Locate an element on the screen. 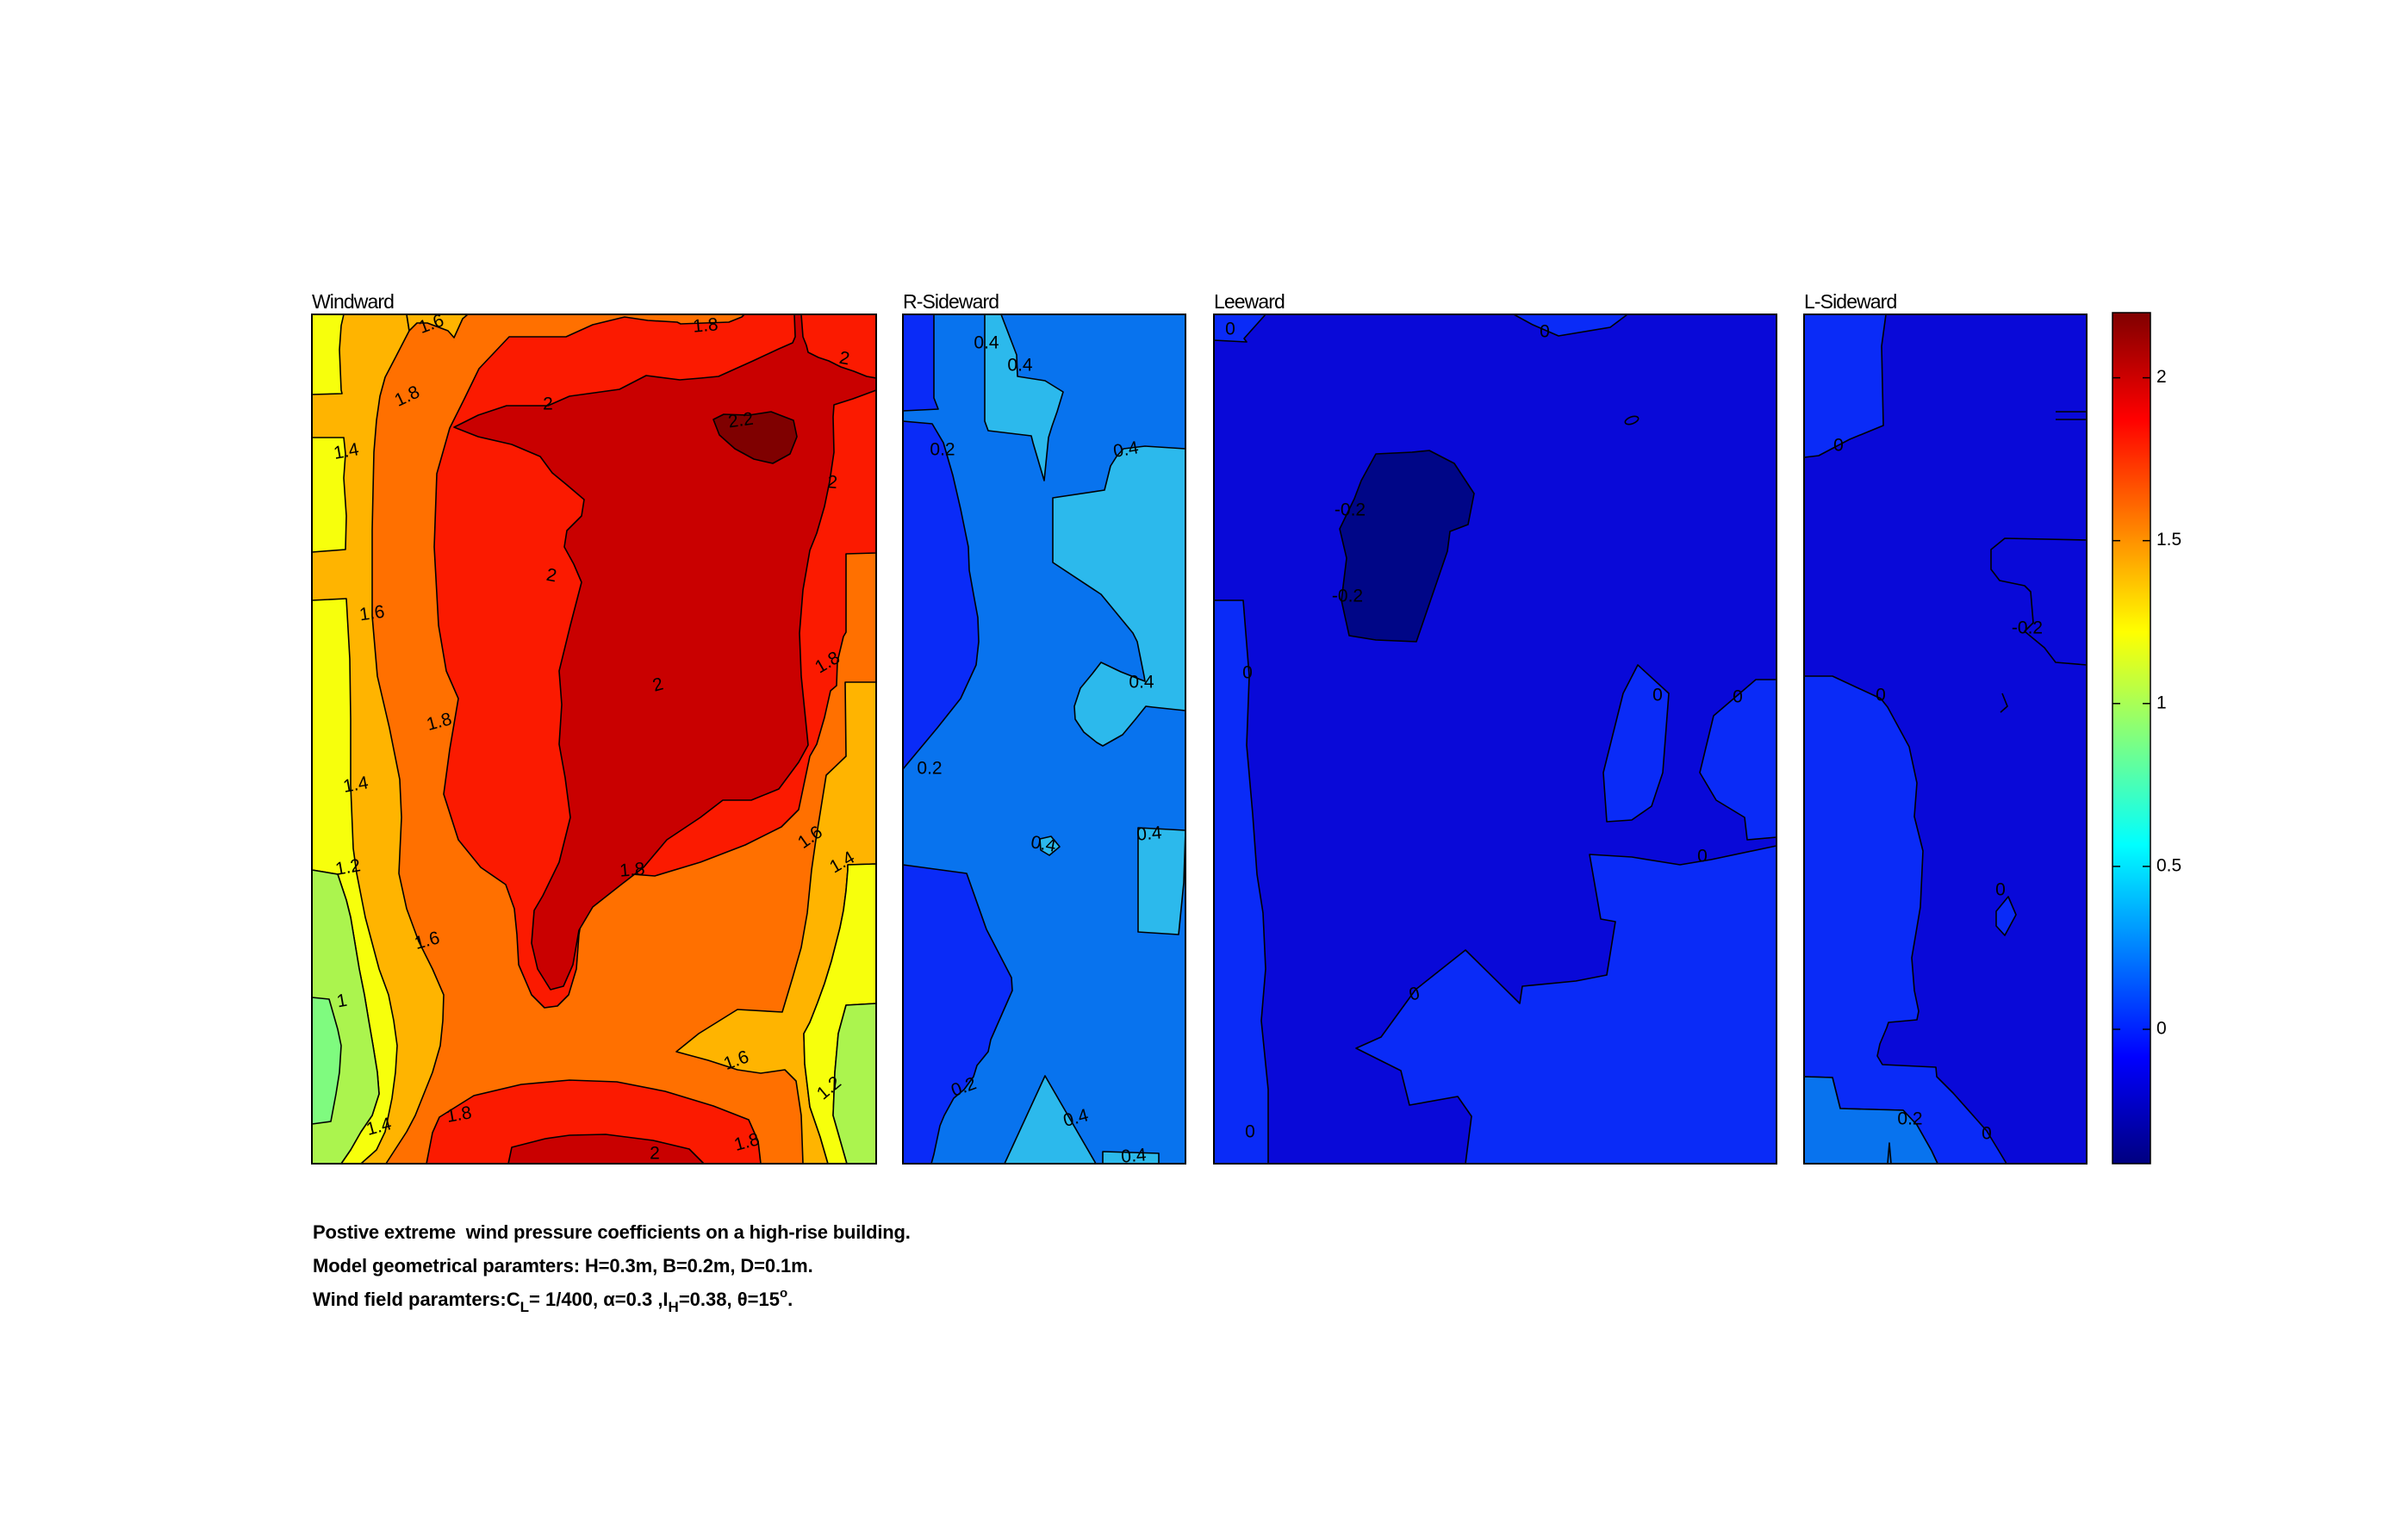  svg-text: 0.5 is located at coordinates (2169, 865).